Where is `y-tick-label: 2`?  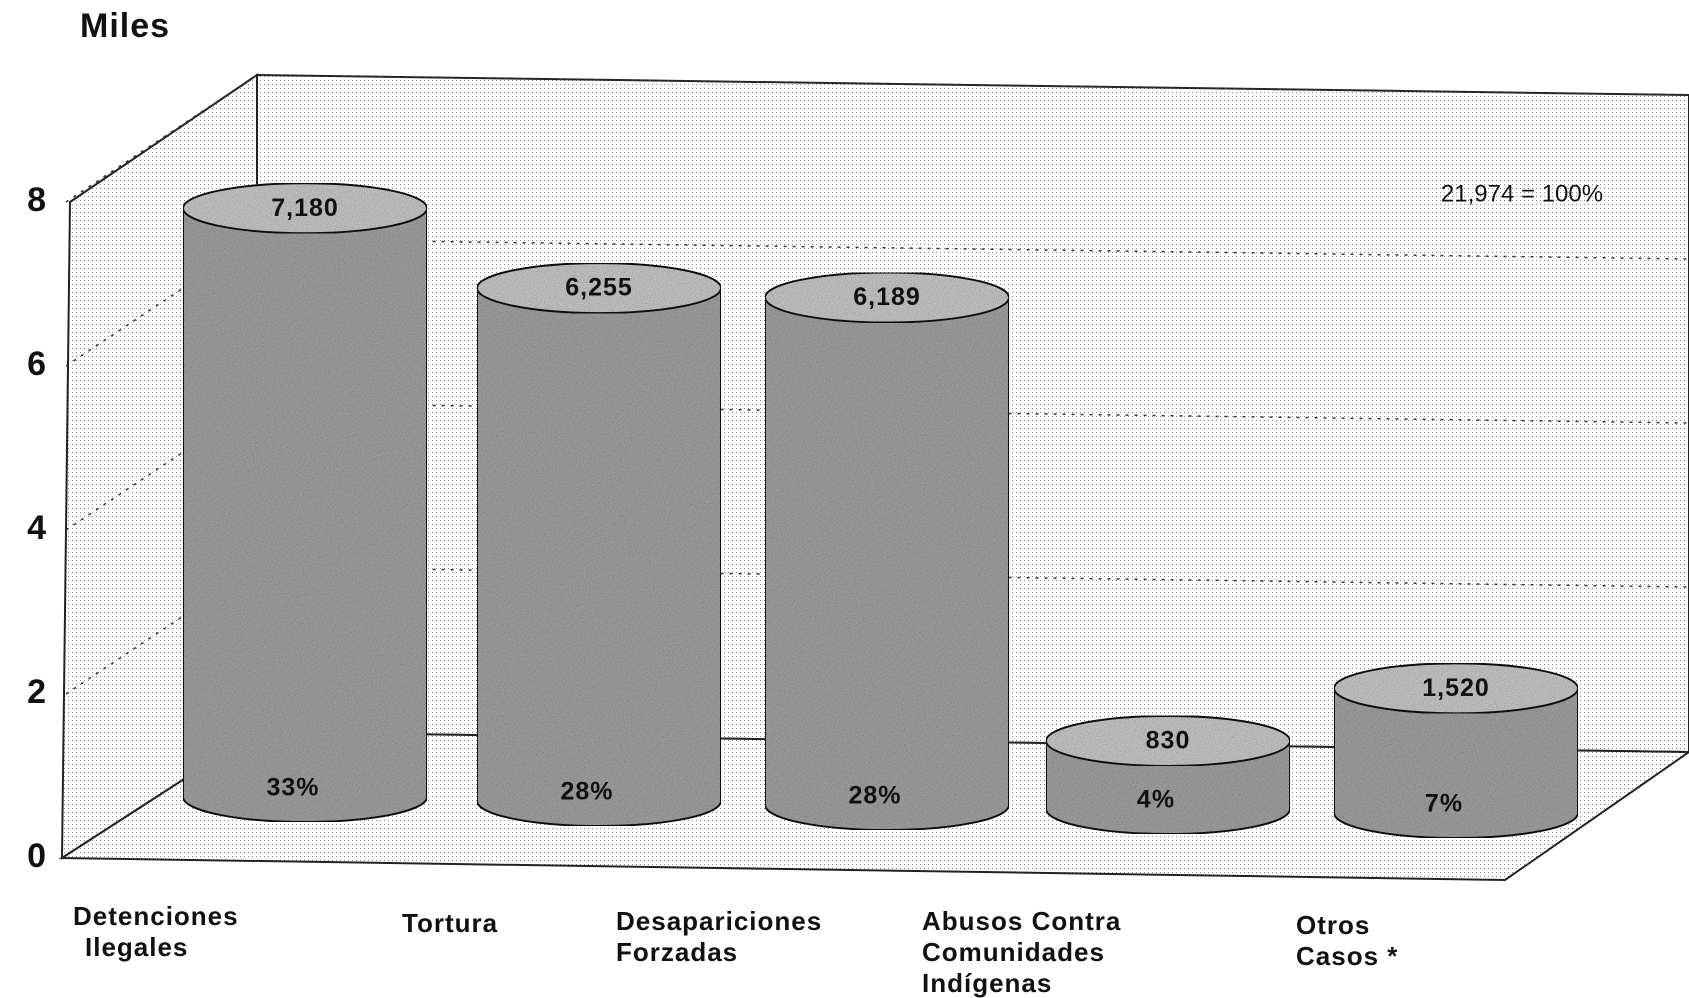
y-tick-label: 2 is located at coordinates (36, 692).